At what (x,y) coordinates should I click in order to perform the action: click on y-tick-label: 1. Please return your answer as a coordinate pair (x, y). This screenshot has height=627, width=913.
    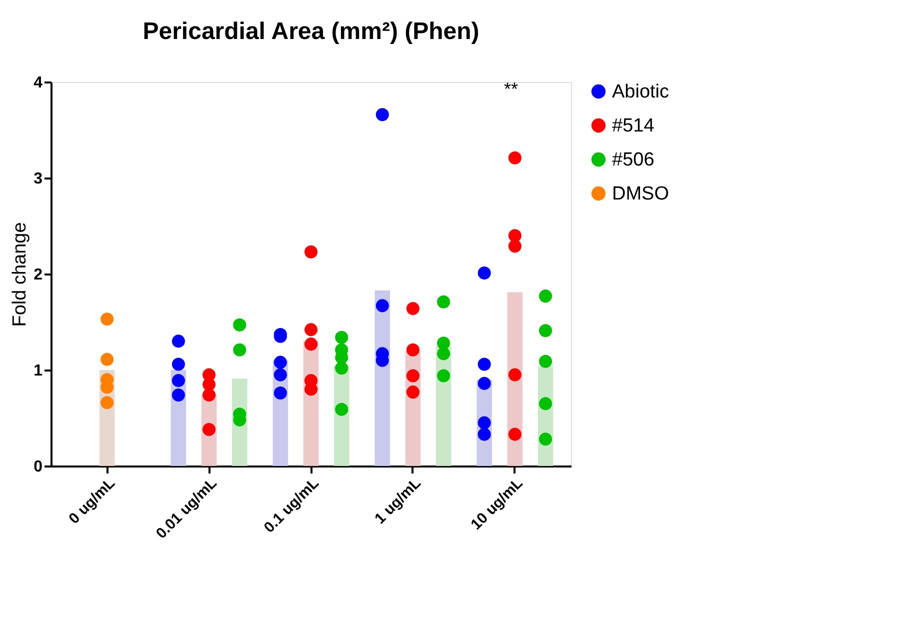
    Looking at the image, I should click on (38, 371).